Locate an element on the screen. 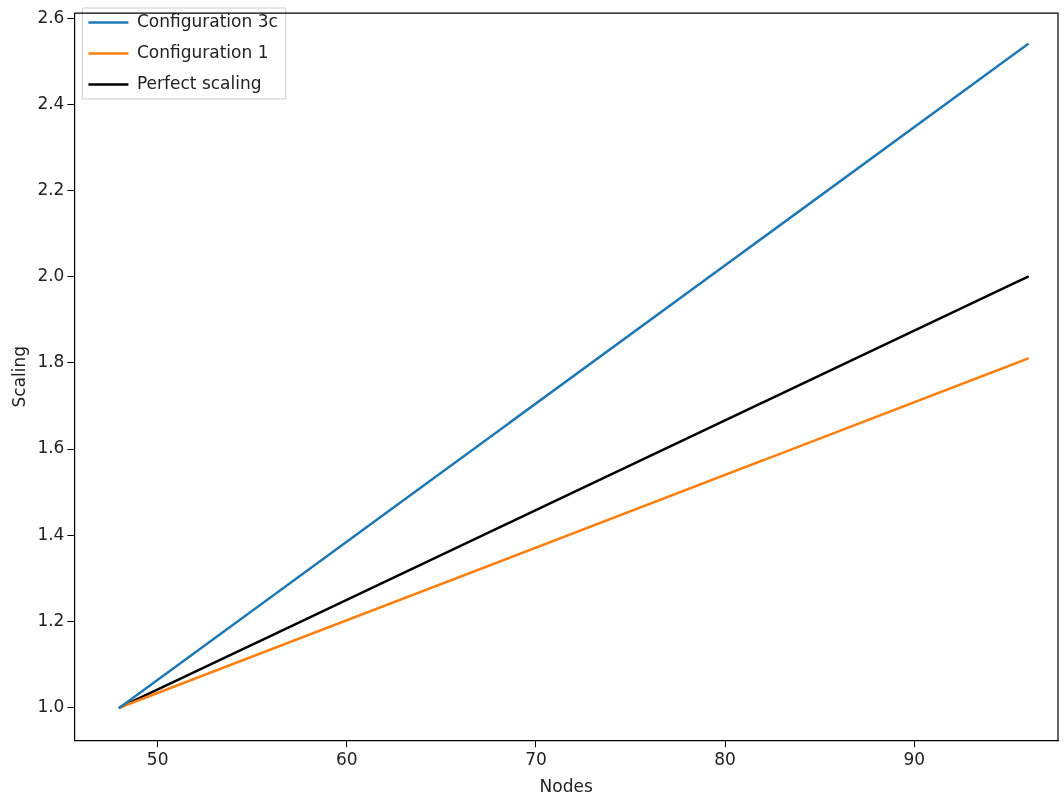  x-axis-title: Nodes is located at coordinates (566, 786).